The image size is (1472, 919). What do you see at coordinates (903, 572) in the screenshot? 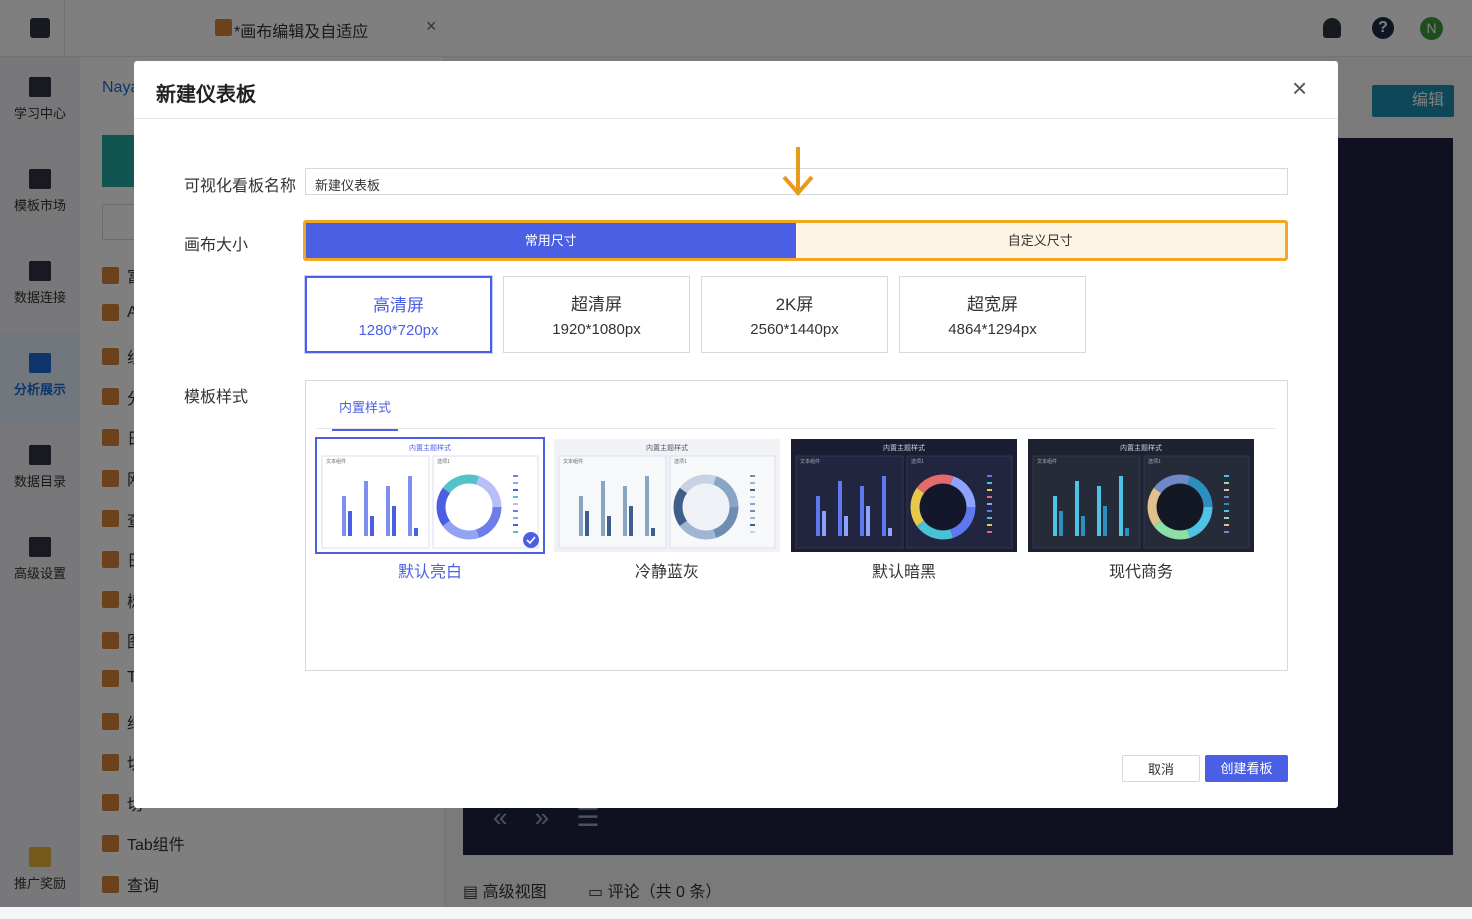
I see `template-name: 默认暗黑` at bounding box center [903, 572].